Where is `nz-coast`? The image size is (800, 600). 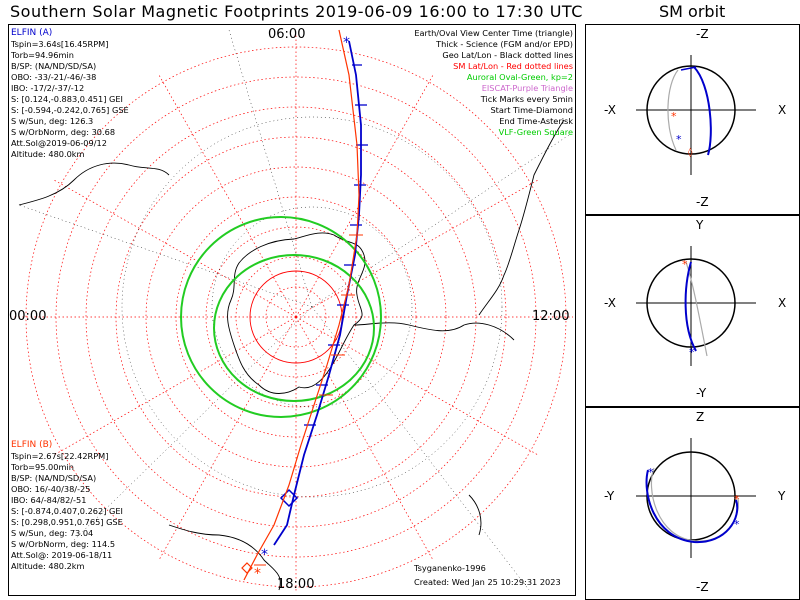
nz-coast is located at coordinates (475, 515).